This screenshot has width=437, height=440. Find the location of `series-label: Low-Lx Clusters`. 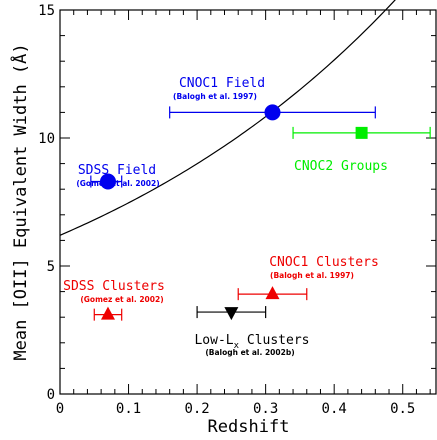

series-label: Low-Lx Clusters is located at coordinates (251, 342).